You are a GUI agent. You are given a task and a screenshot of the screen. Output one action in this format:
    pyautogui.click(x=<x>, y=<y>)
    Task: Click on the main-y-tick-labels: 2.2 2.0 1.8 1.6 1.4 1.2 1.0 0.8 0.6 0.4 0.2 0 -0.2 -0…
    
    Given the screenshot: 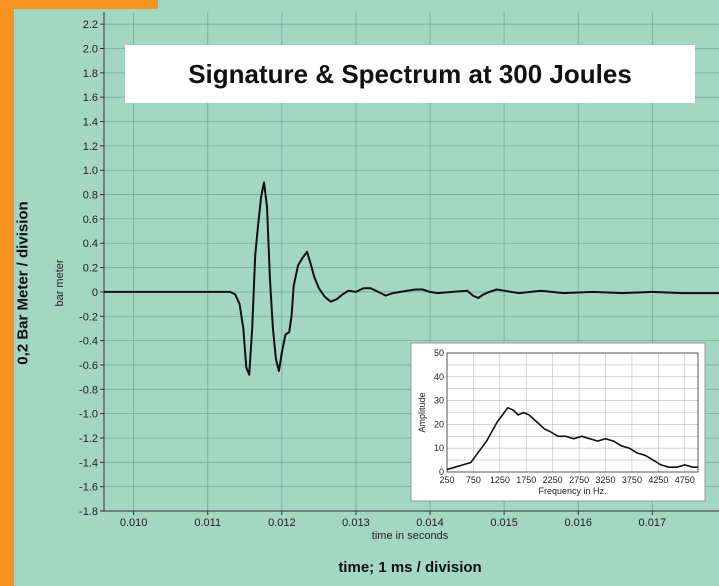 What is the action you would take?
    pyautogui.click(x=91, y=268)
    